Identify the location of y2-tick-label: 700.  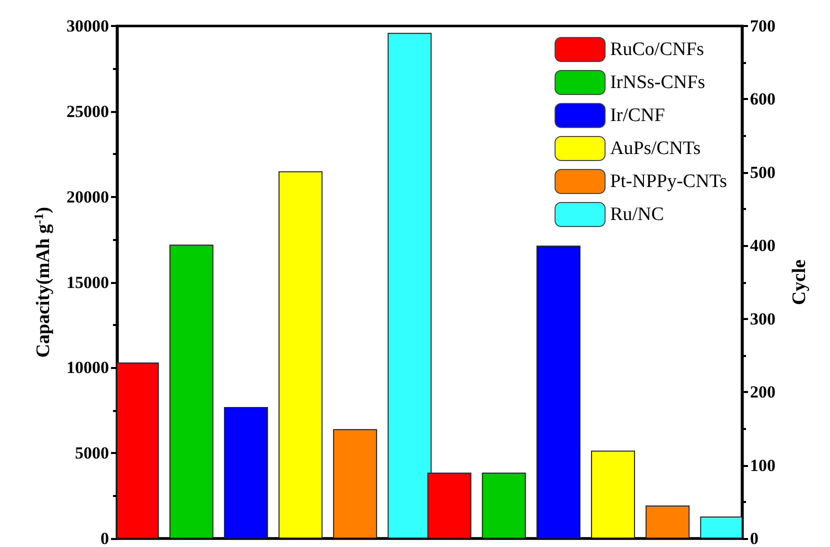
(763, 26).